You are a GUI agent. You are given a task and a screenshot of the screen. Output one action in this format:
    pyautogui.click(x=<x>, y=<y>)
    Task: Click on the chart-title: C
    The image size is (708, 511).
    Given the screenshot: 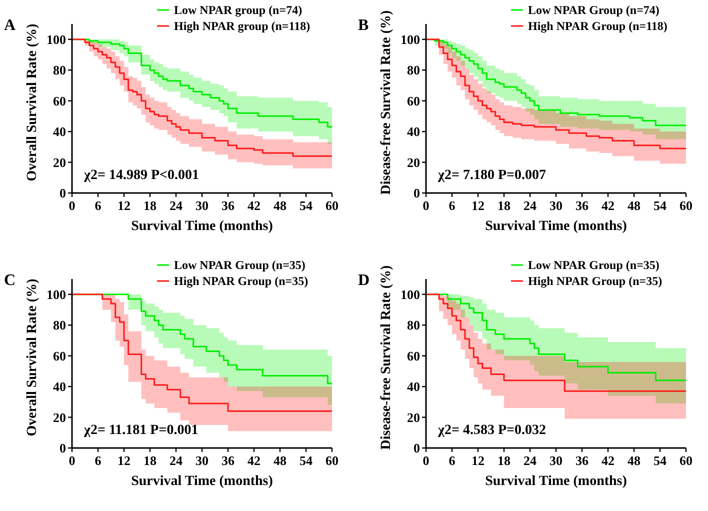 What is the action you would take?
    pyautogui.click(x=10, y=280)
    